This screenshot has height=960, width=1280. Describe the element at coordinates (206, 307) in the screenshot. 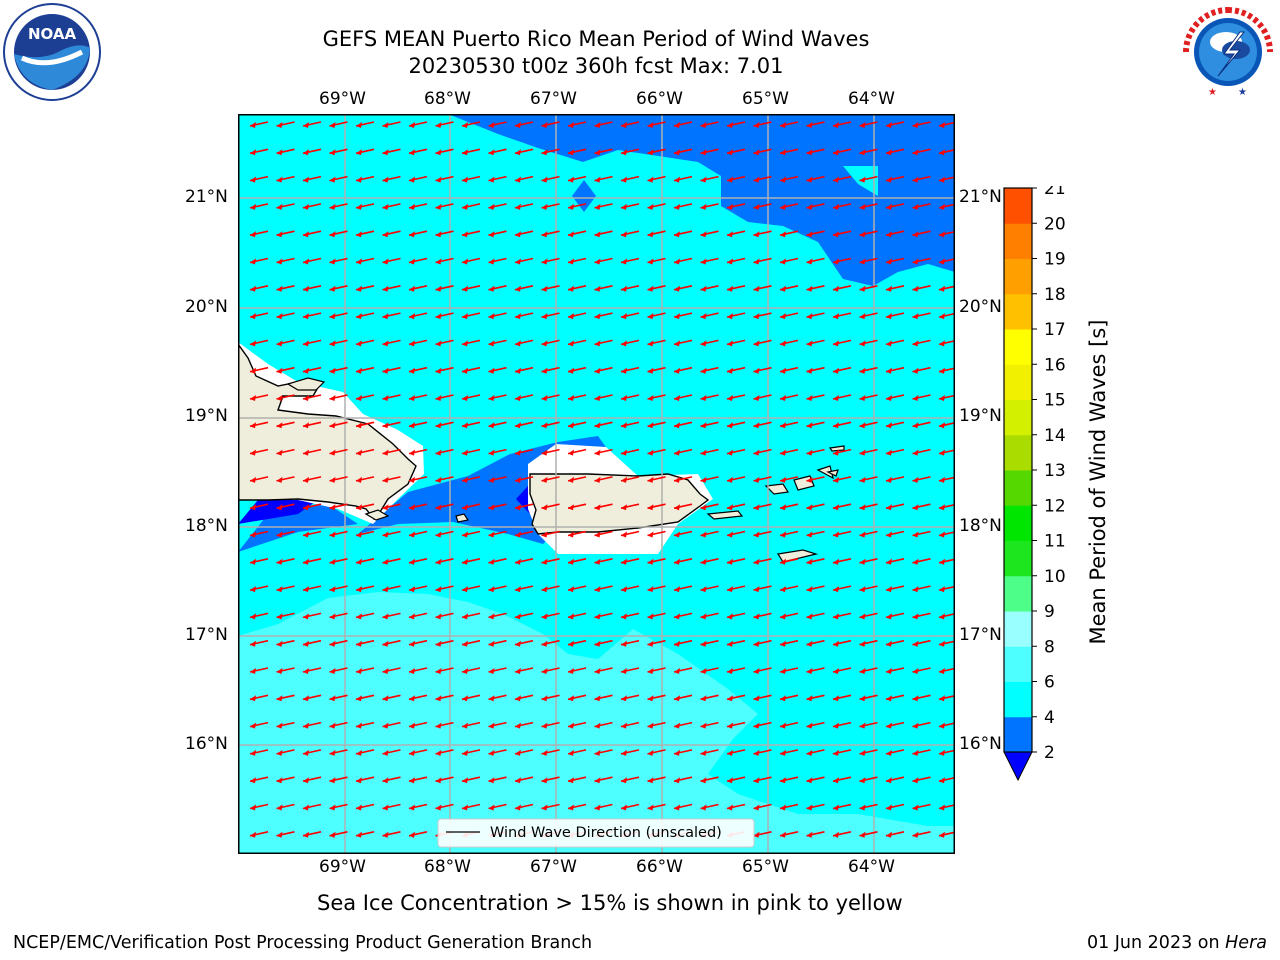

I see `lat-label-left-20n: 20°N` at that location.